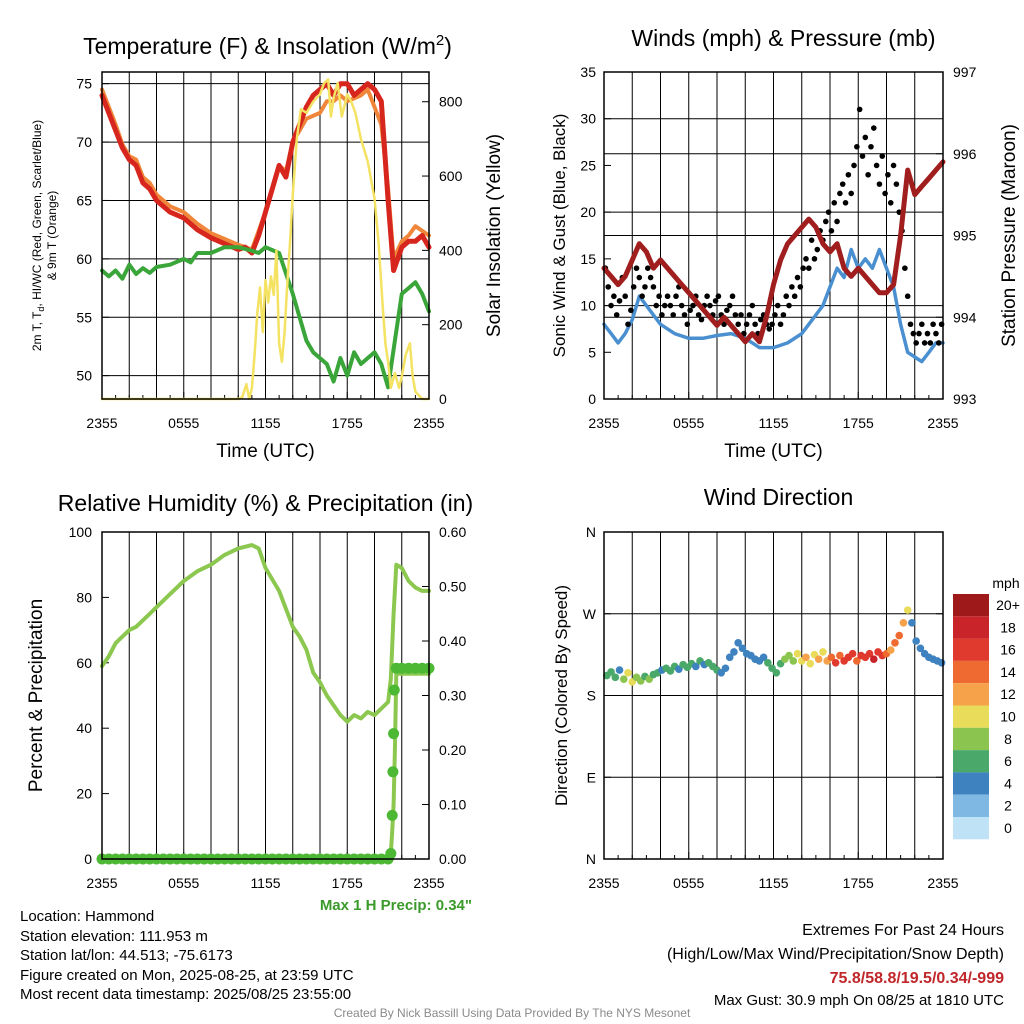  I want to click on y-tick-label: 65, so click(84, 200).